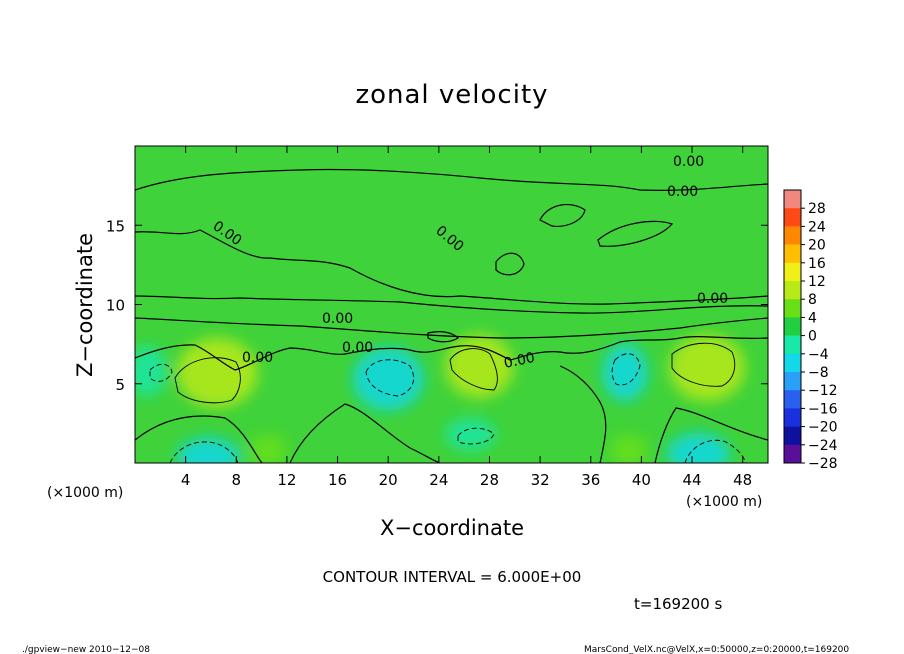 This screenshot has width=904, height=654. I want to click on x-tick-label: 28, so click(489, 480).